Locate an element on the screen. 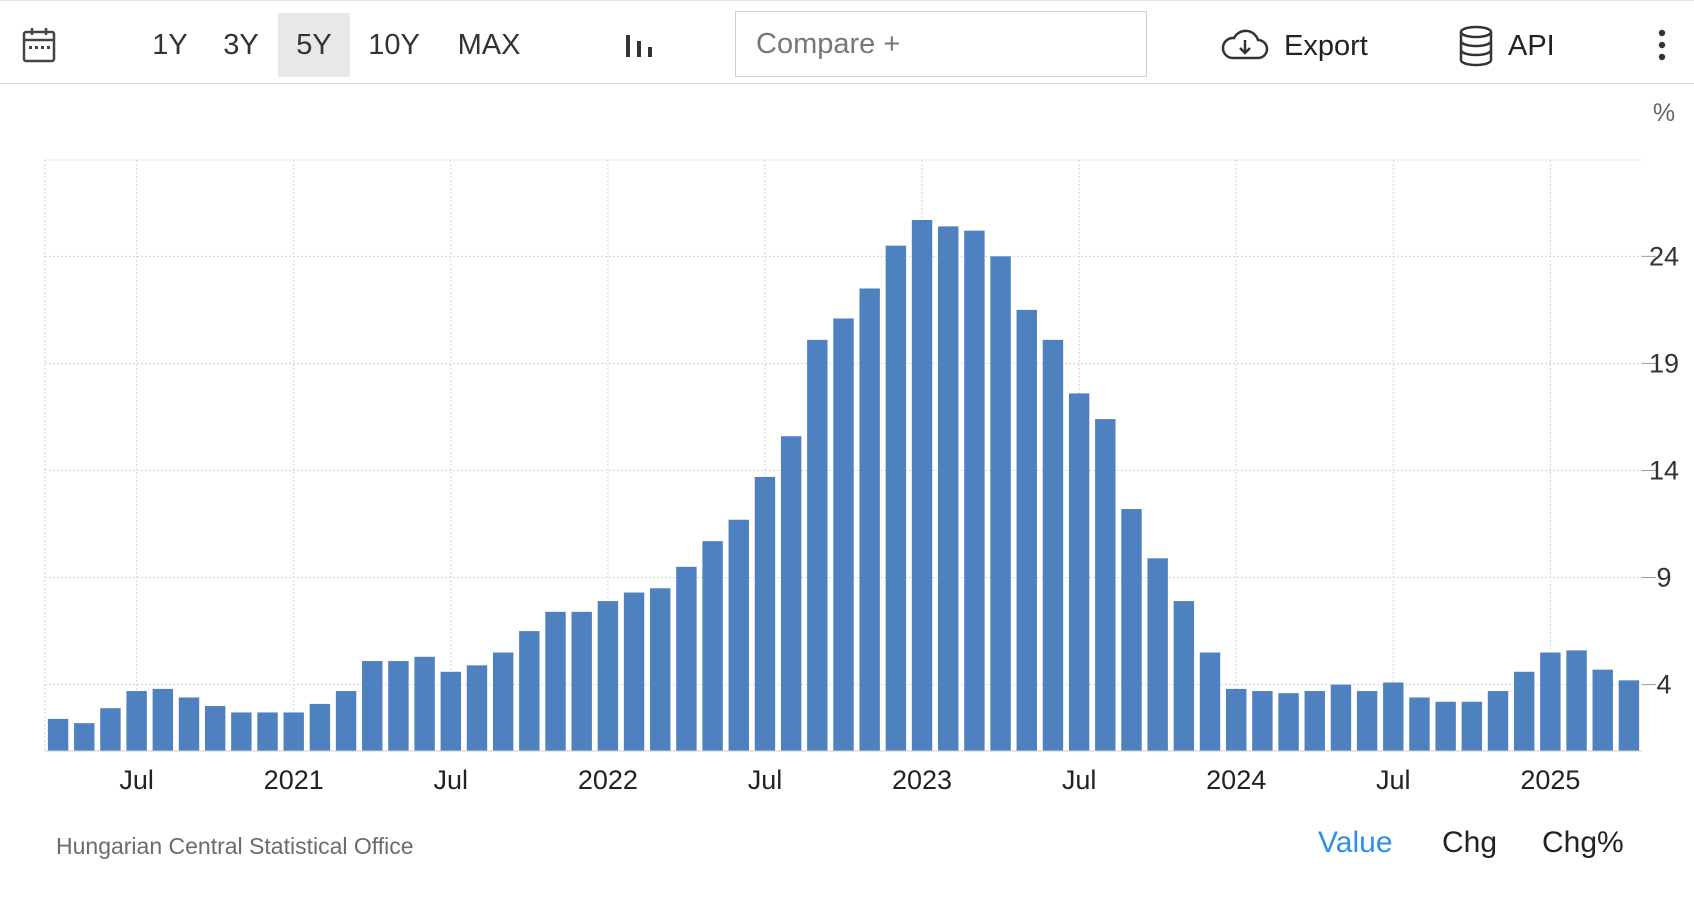 The height and width of the screenshot is (904, 1694). cloud-download-icon is located at coordinates (1245, 44).